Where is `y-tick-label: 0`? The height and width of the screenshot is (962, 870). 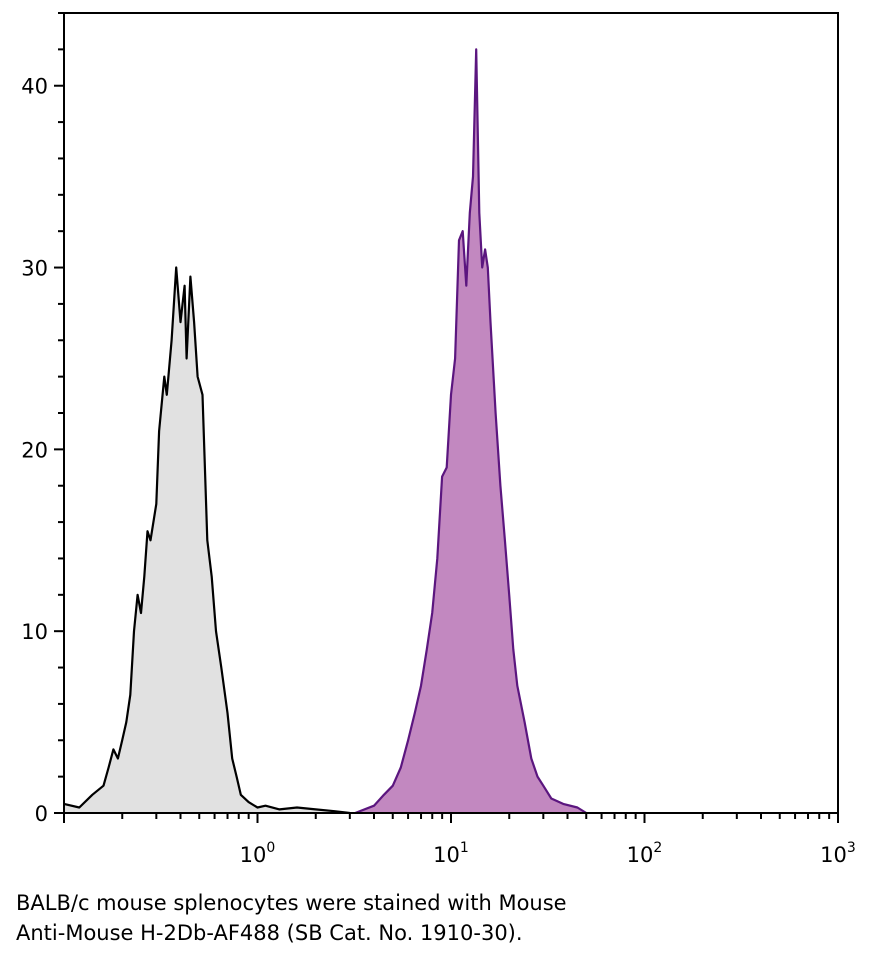
y-tick-label: 0 is located at coordinates (41, 814).